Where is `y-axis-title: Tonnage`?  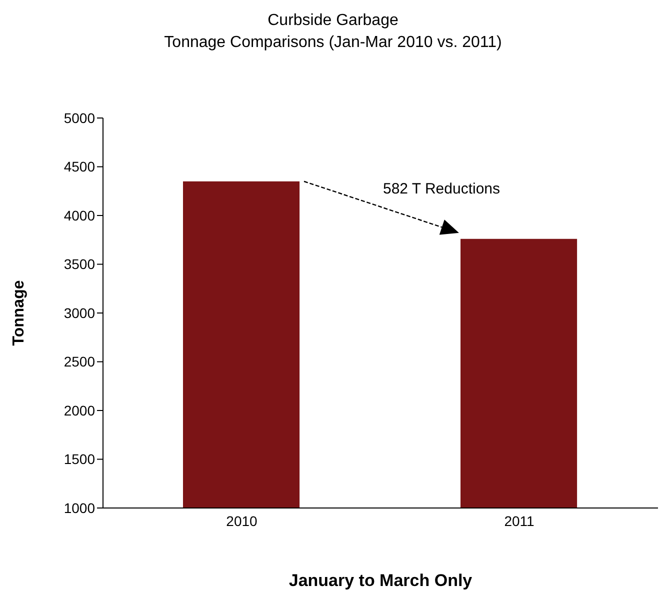
y-axis-title: Tonnage is located at coordinates (19, 313).